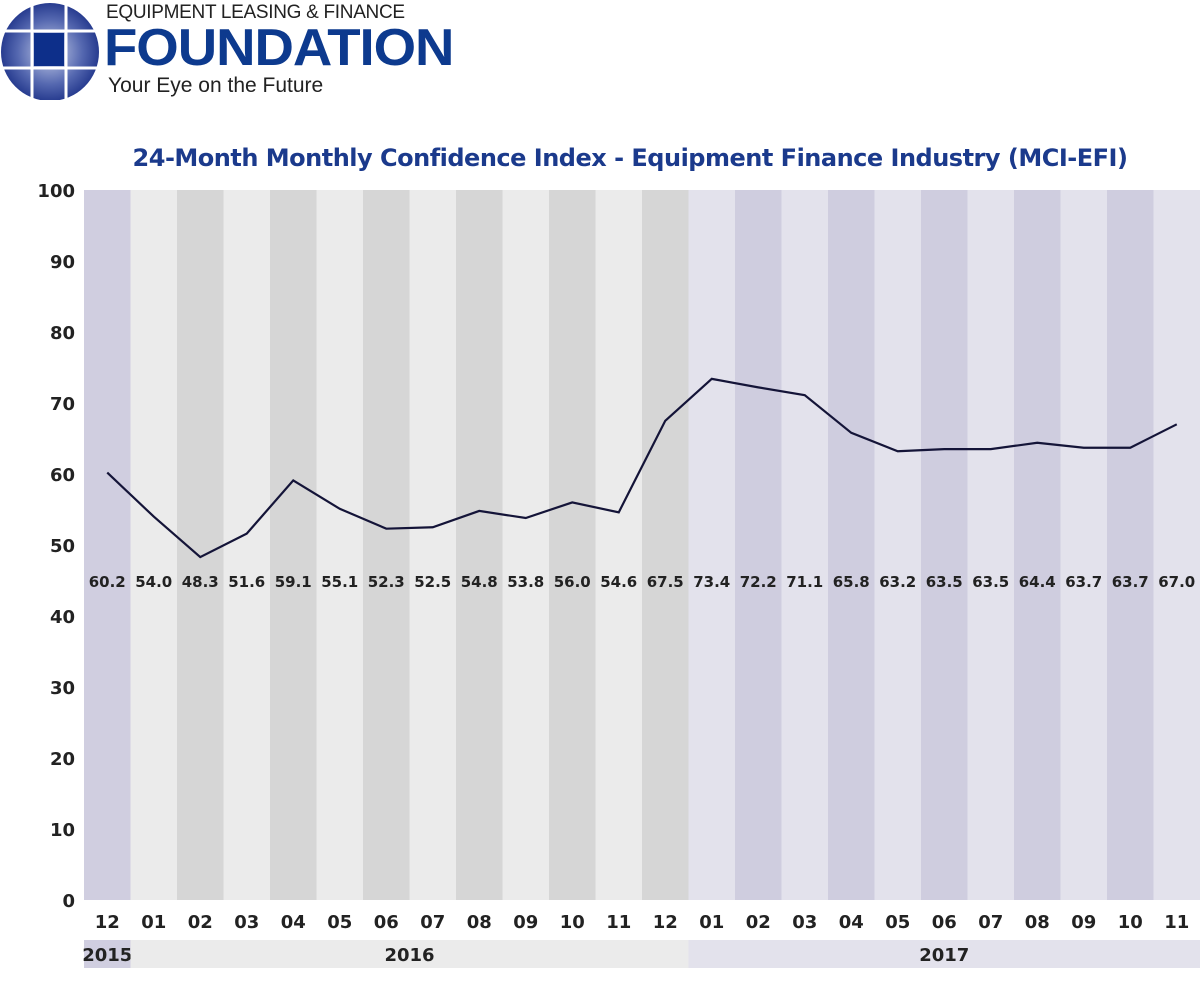  What do you see at coordinates (618, 582) in the screenshot?
I see `data-label: 54.6` at bounding box center [618, 582].